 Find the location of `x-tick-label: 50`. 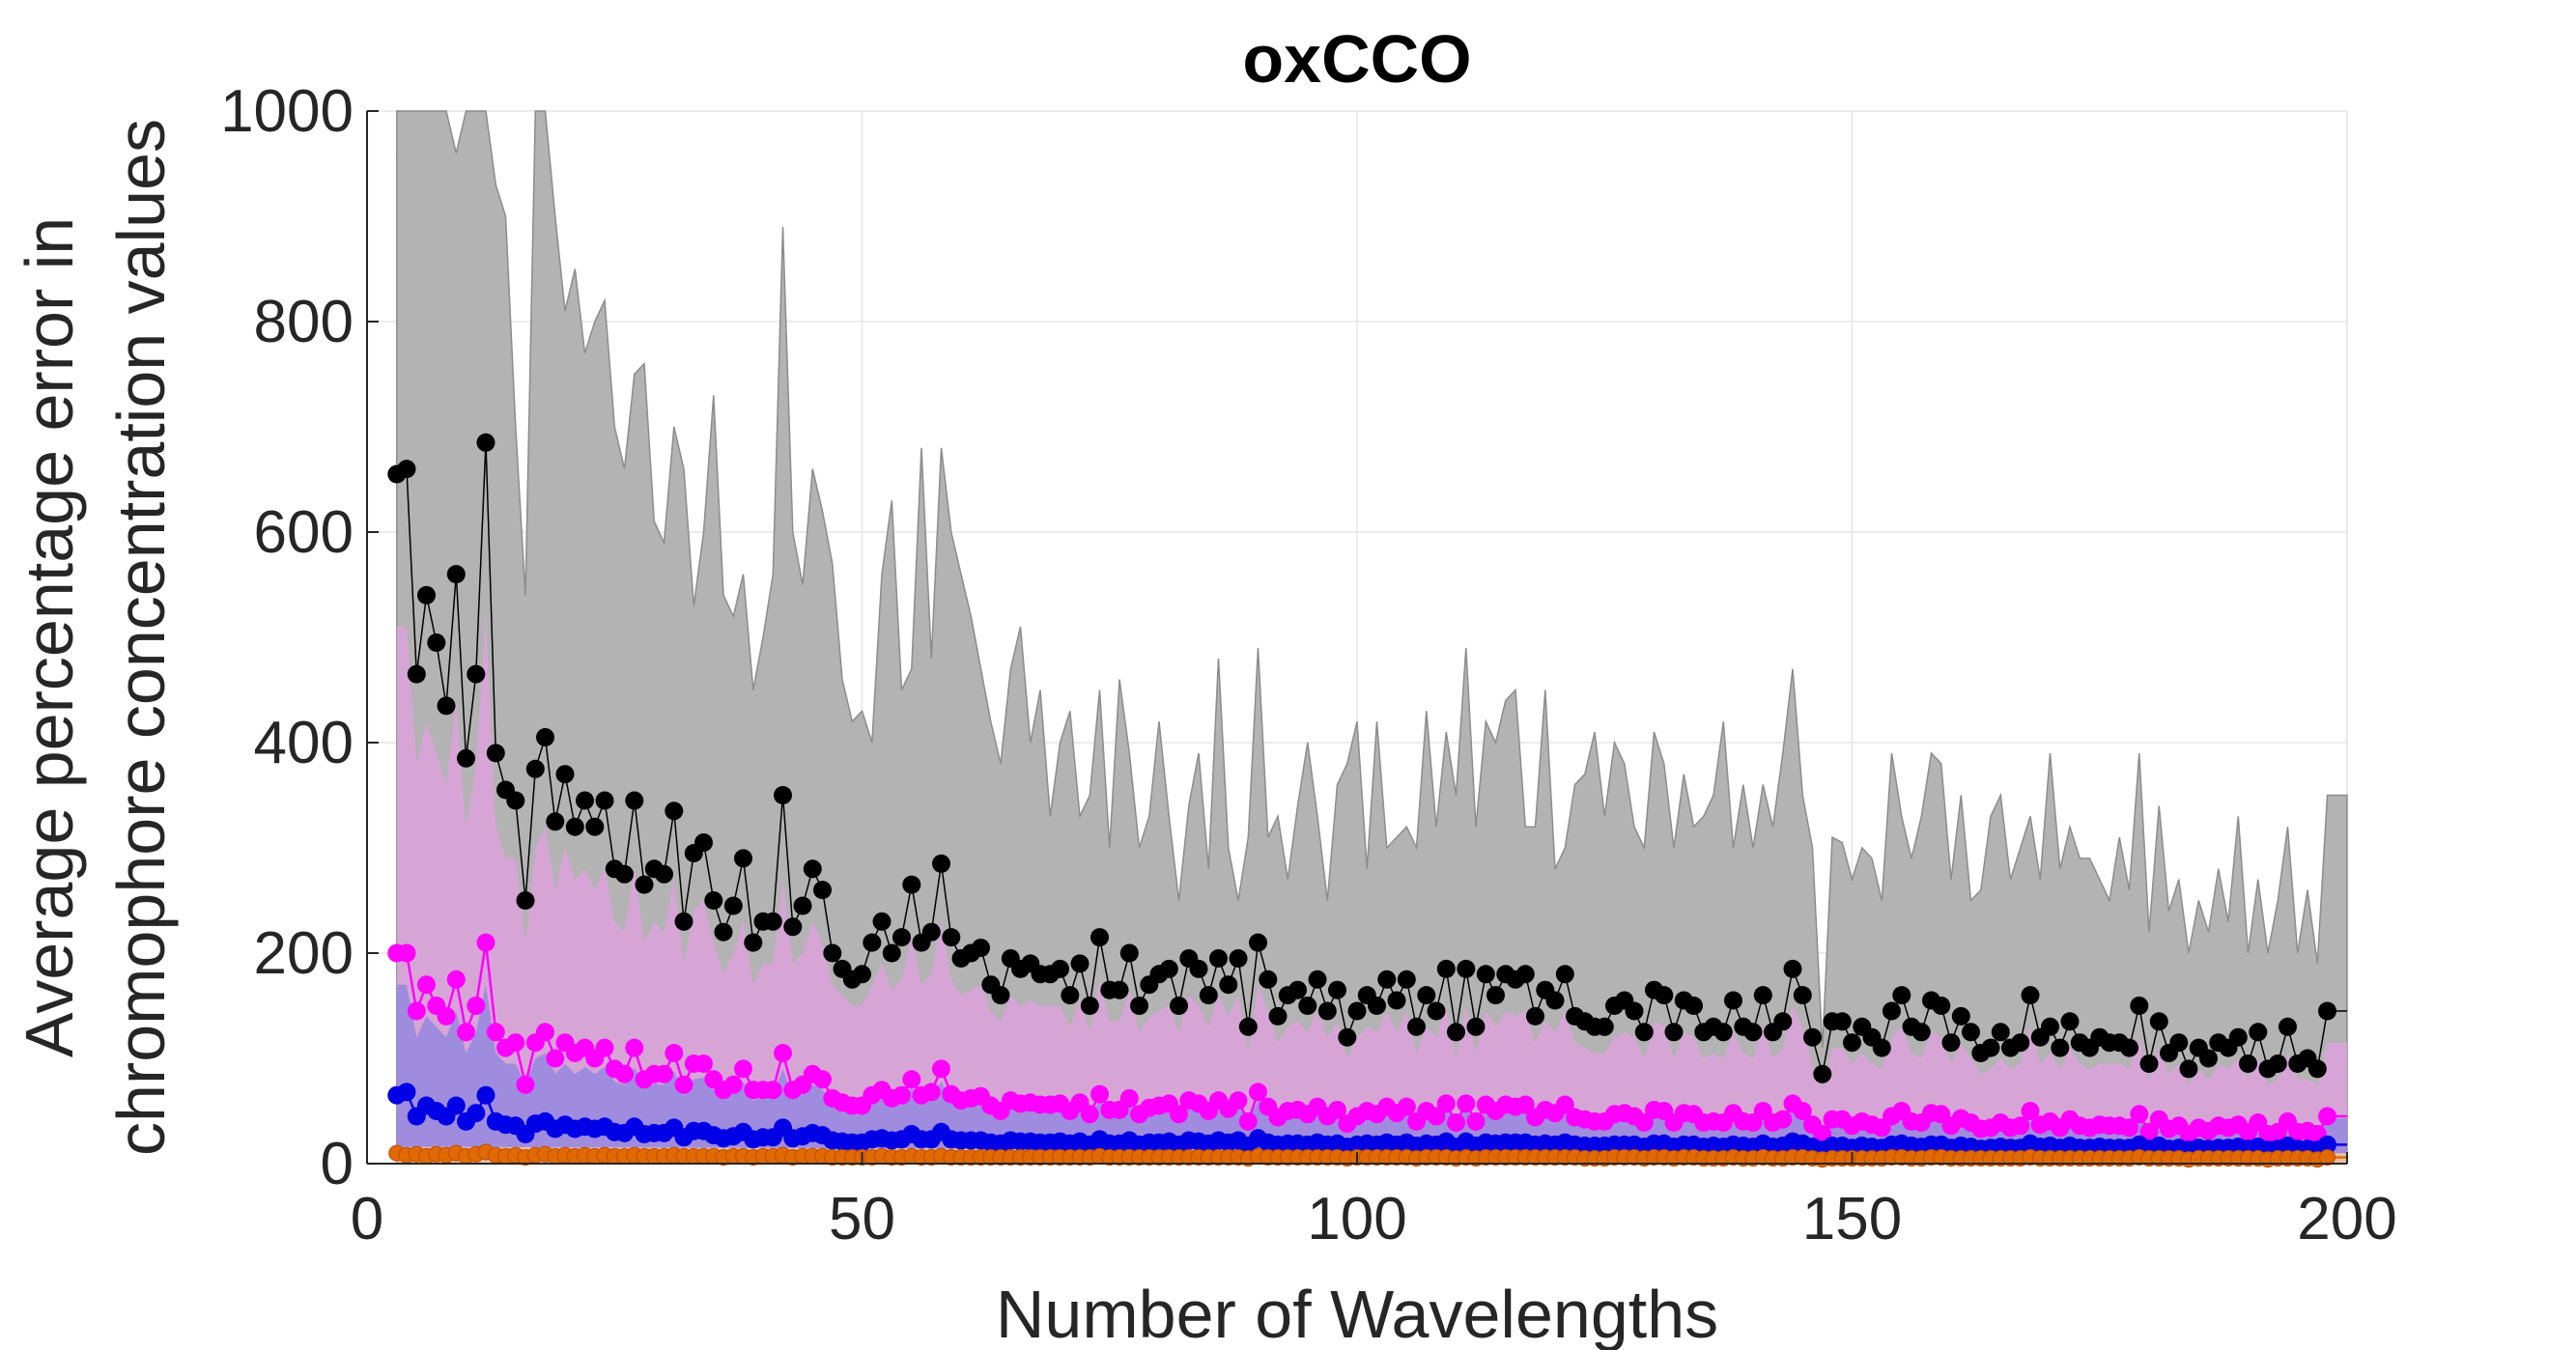

x-tick-label: 50 is located at coordinates (862, 1219).